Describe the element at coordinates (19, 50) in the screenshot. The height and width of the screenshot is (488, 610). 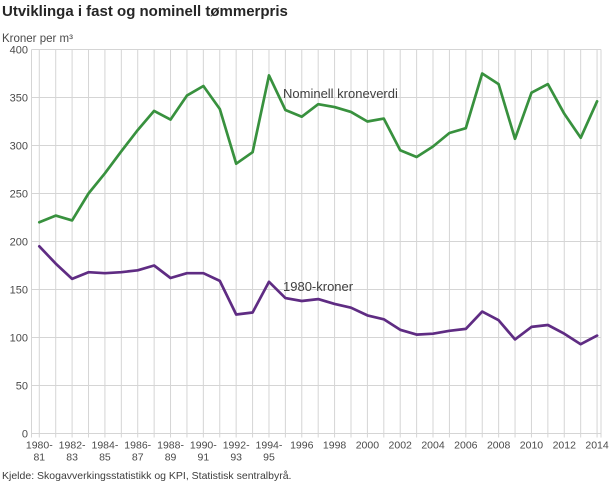
I see `y-tick-label: 400` at that location.